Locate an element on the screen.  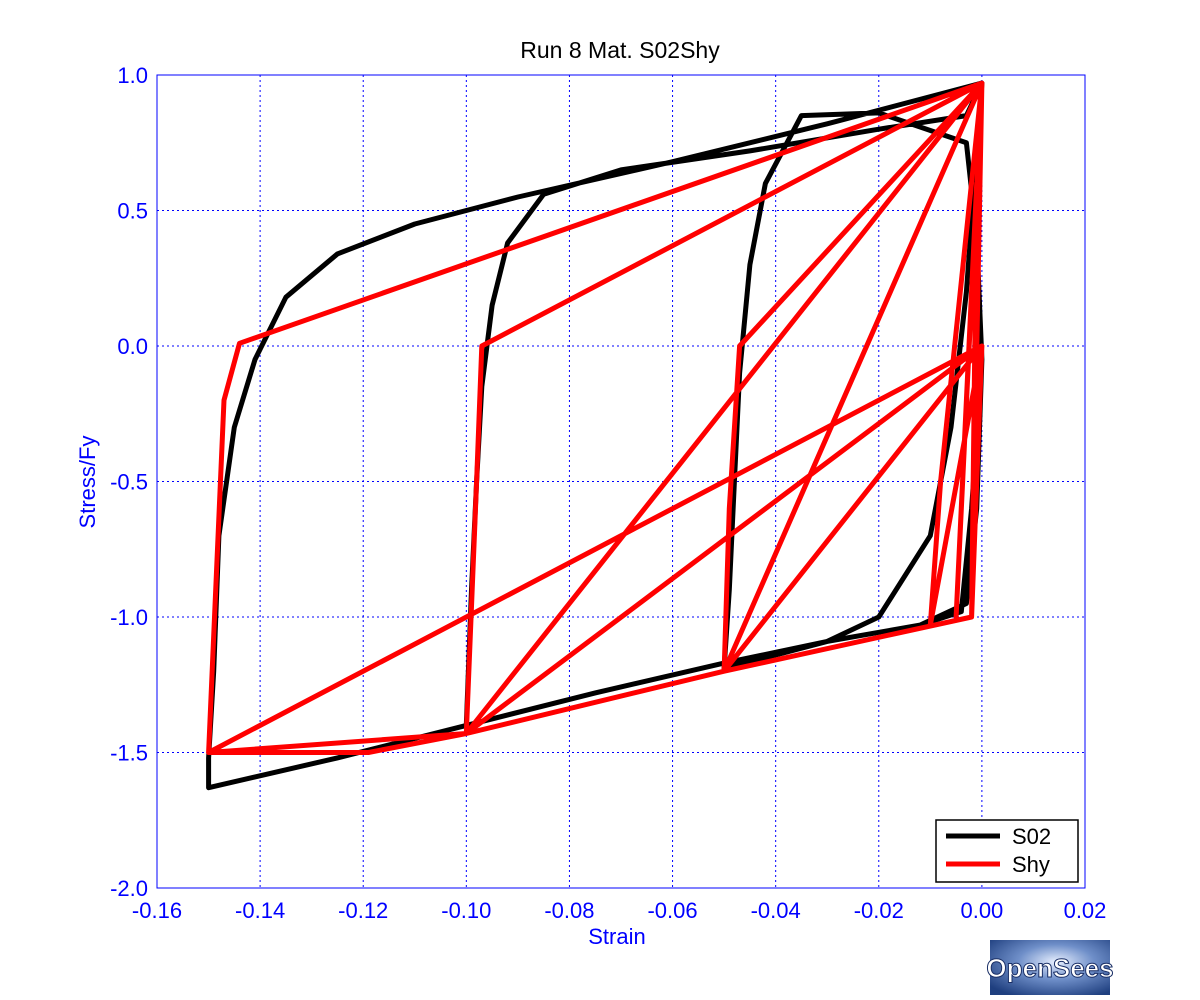
x-axis-label: Strain is located at coordinates (616, 936).